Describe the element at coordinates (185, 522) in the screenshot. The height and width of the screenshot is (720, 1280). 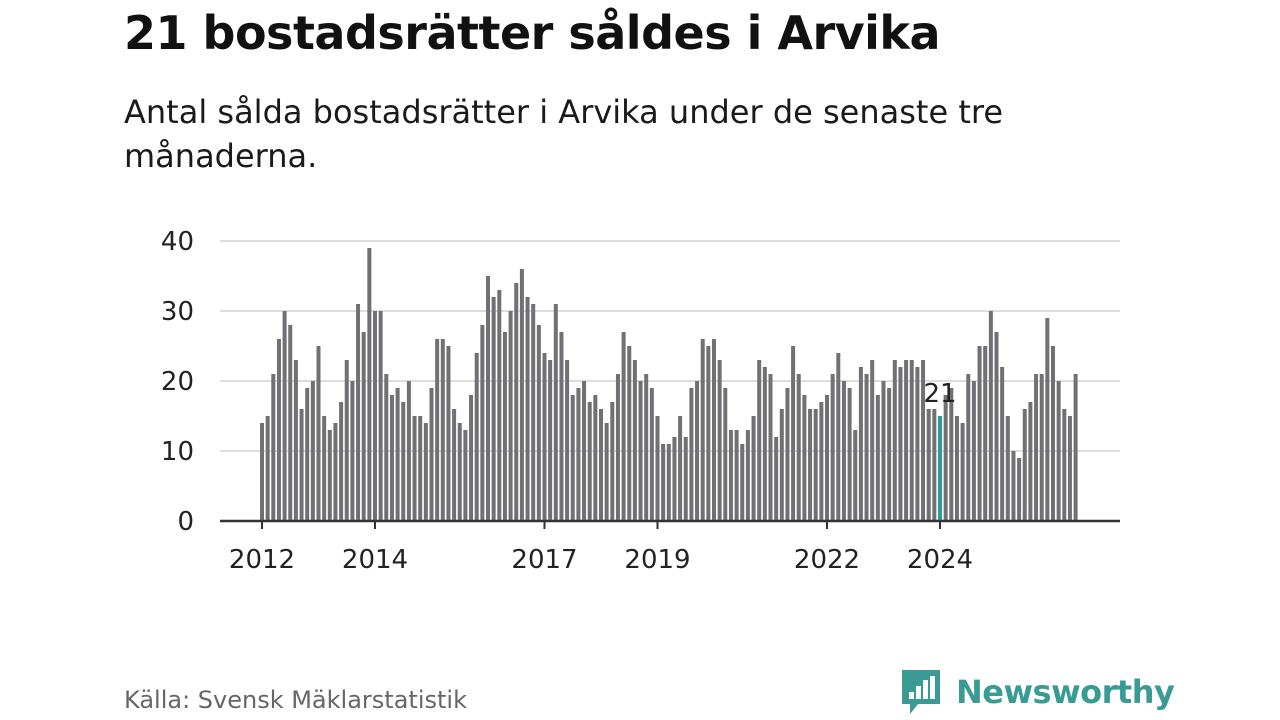
I see `y-tick-label: 0` at that location.